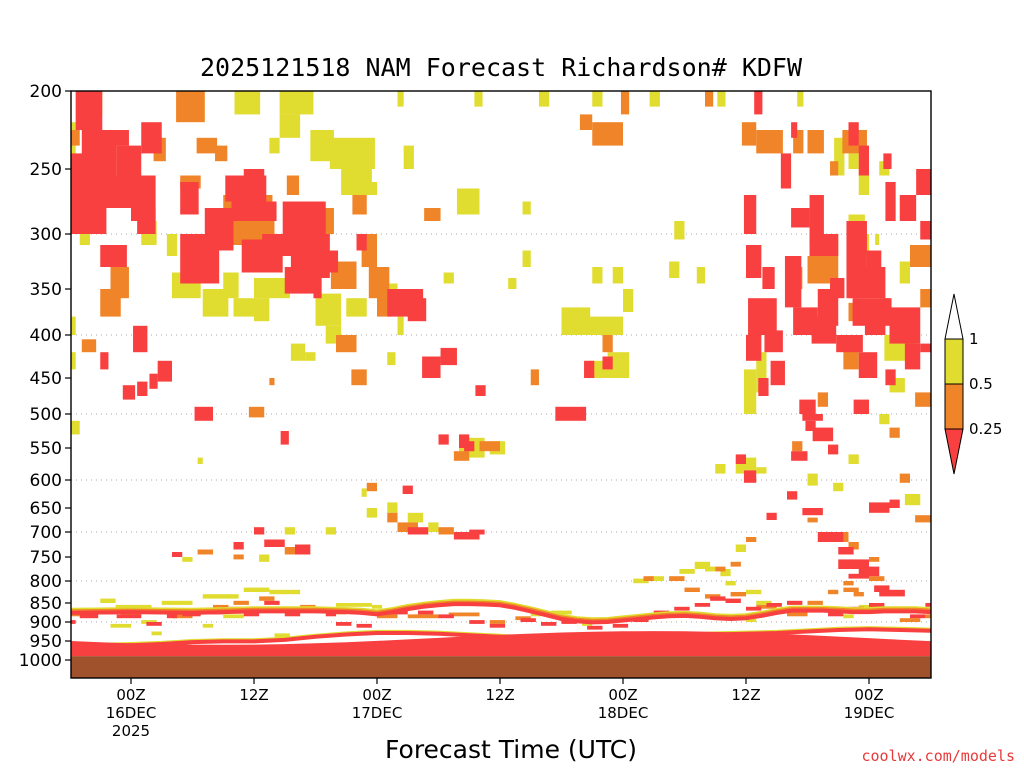  Describe the element at coordinates (849, 344) in the screenshot. I see `cell--0-25-61` at that location.